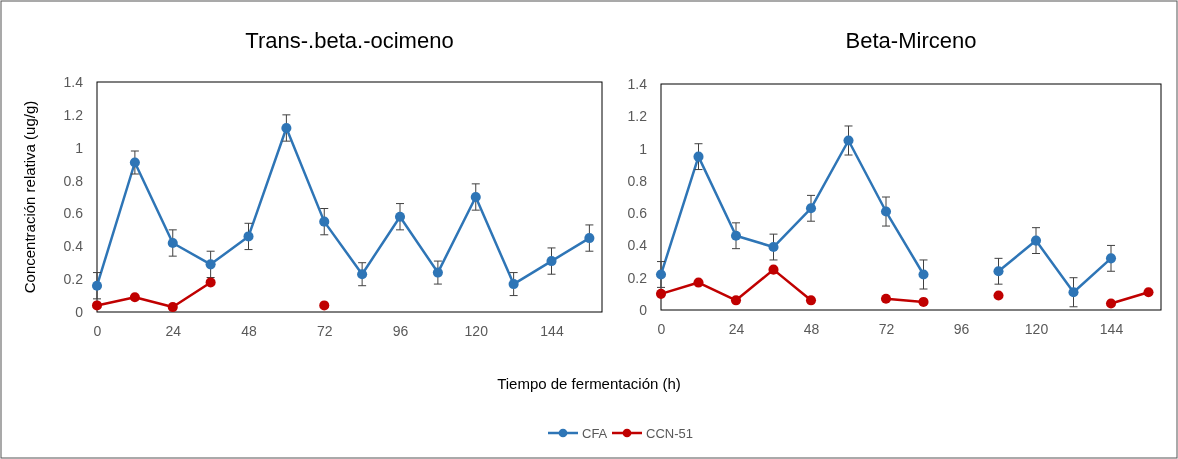 The height and width of the screenshot is (459, 1178). I want to click on chart-title: Beta-Mirceno, so click(911, 40).